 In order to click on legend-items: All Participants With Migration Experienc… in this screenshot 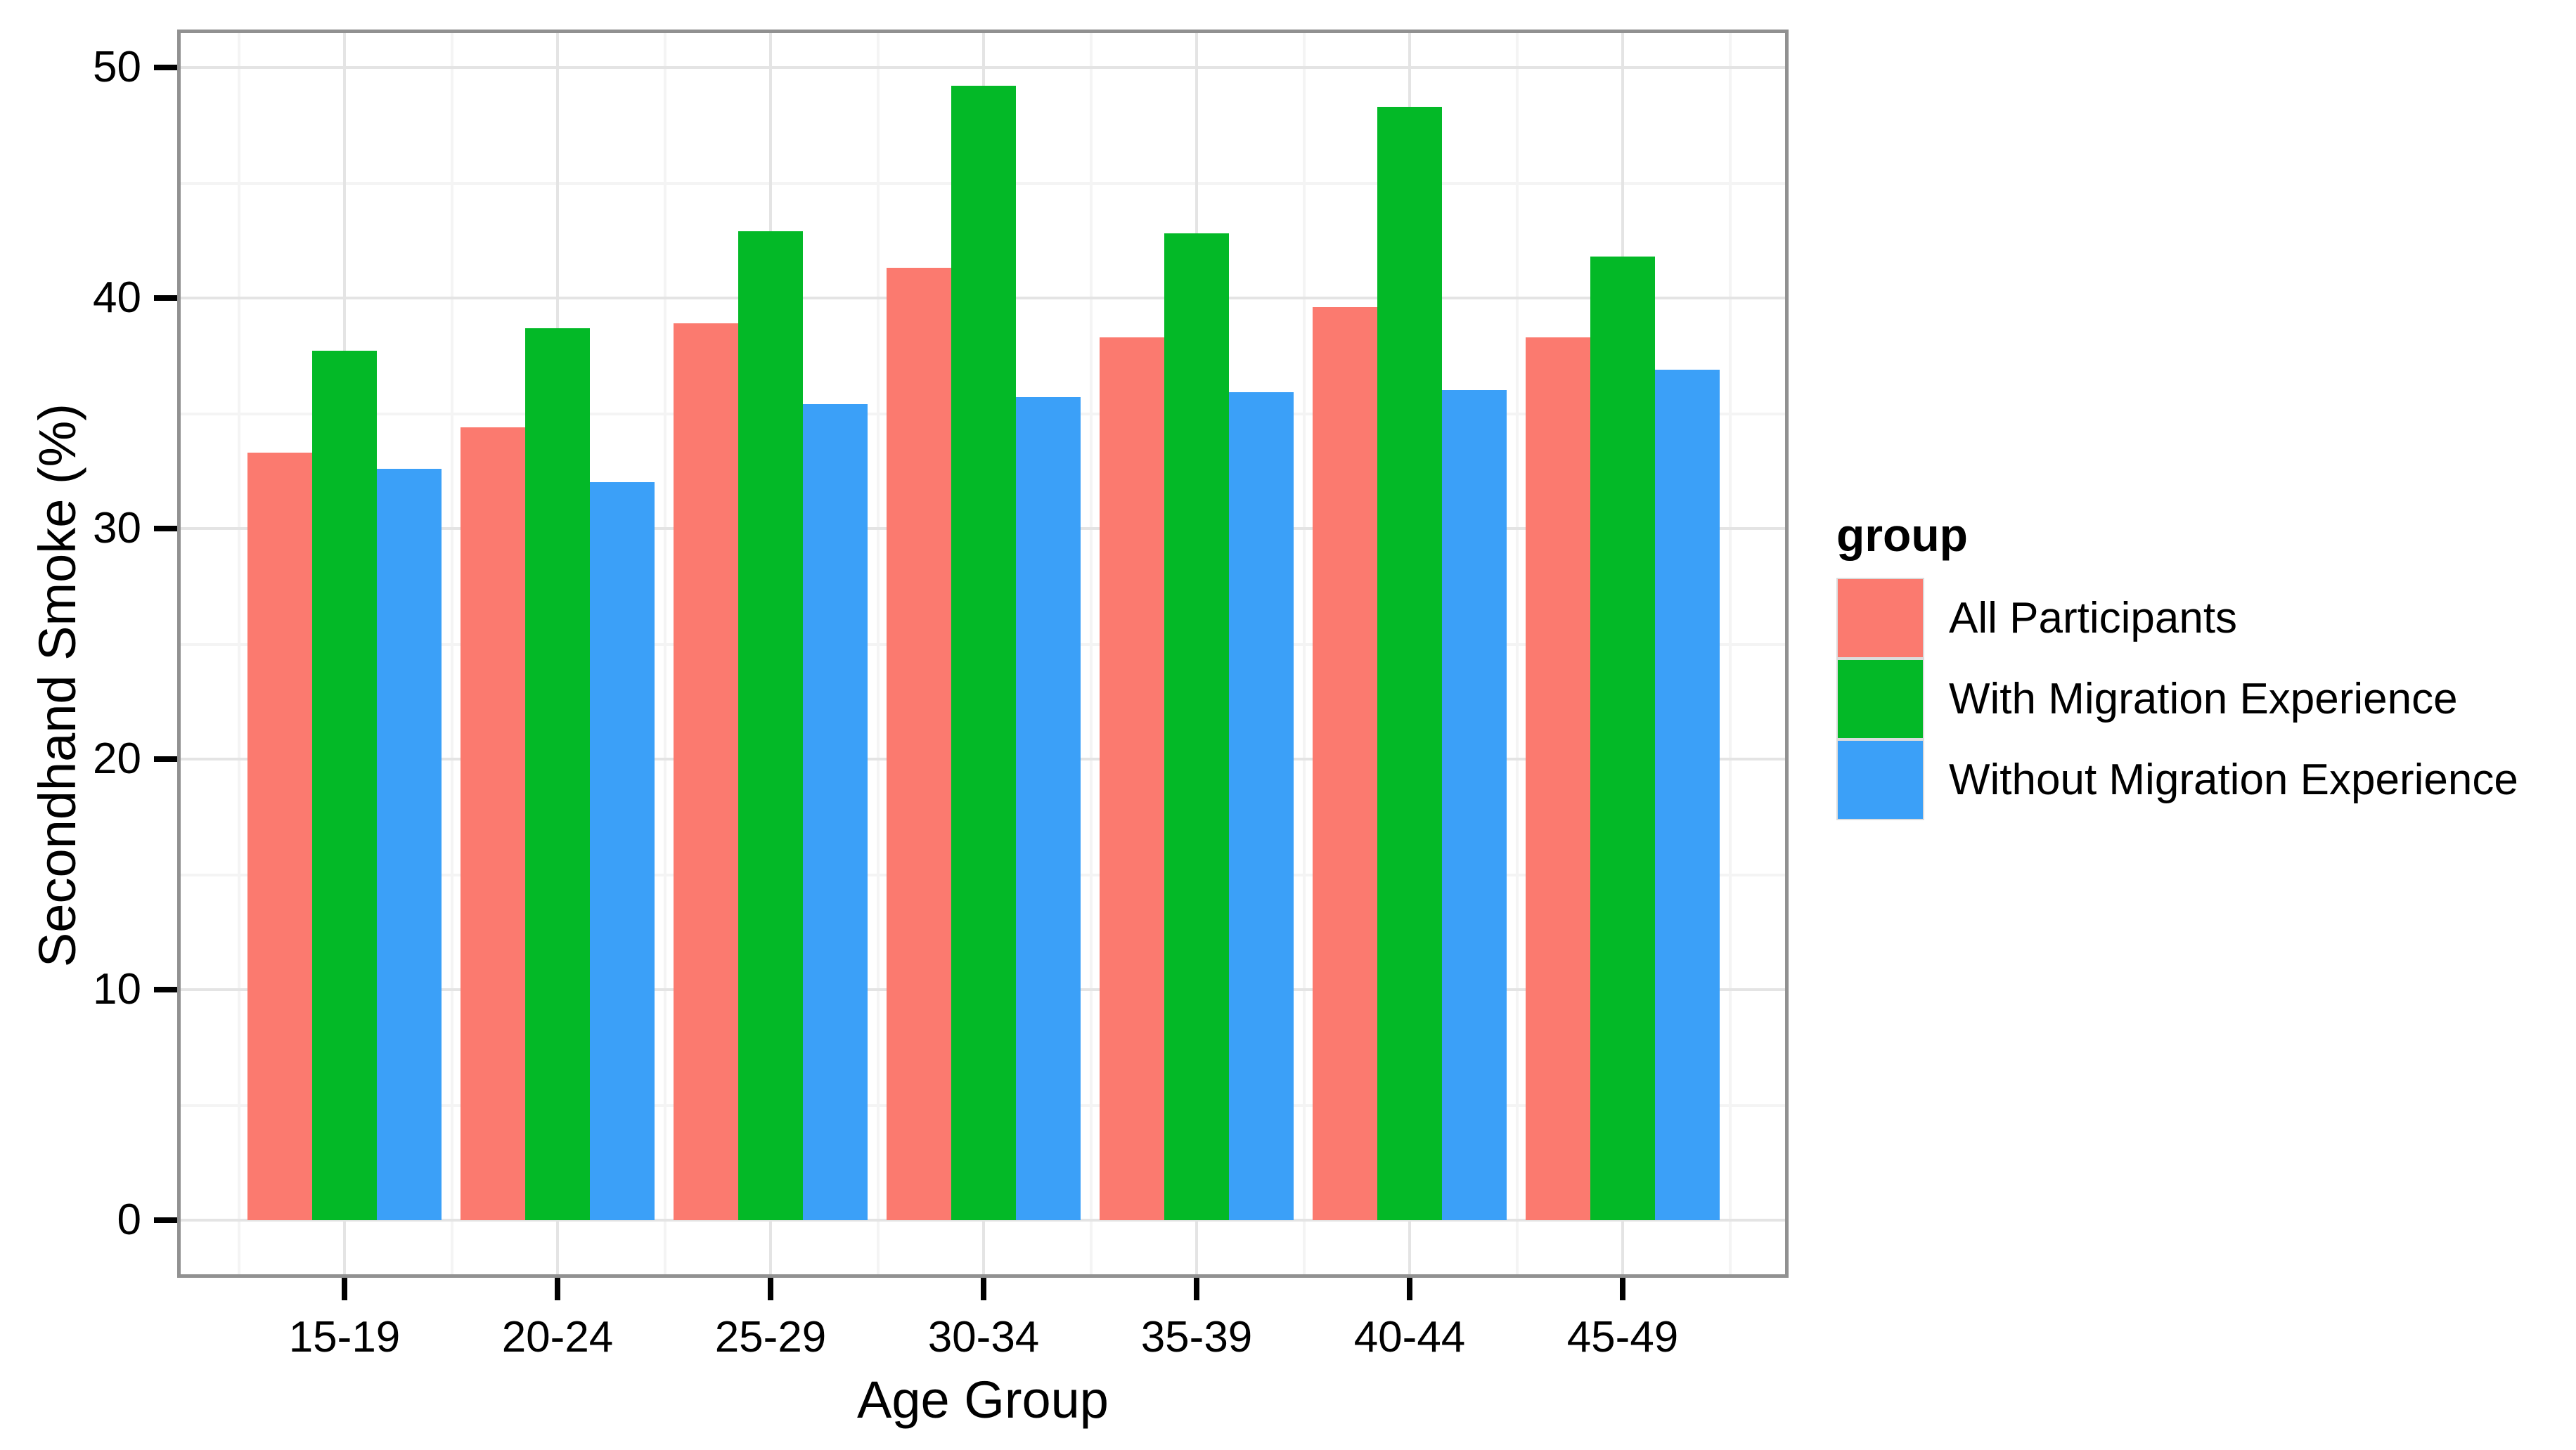, I will do `click(2177, 699)`.